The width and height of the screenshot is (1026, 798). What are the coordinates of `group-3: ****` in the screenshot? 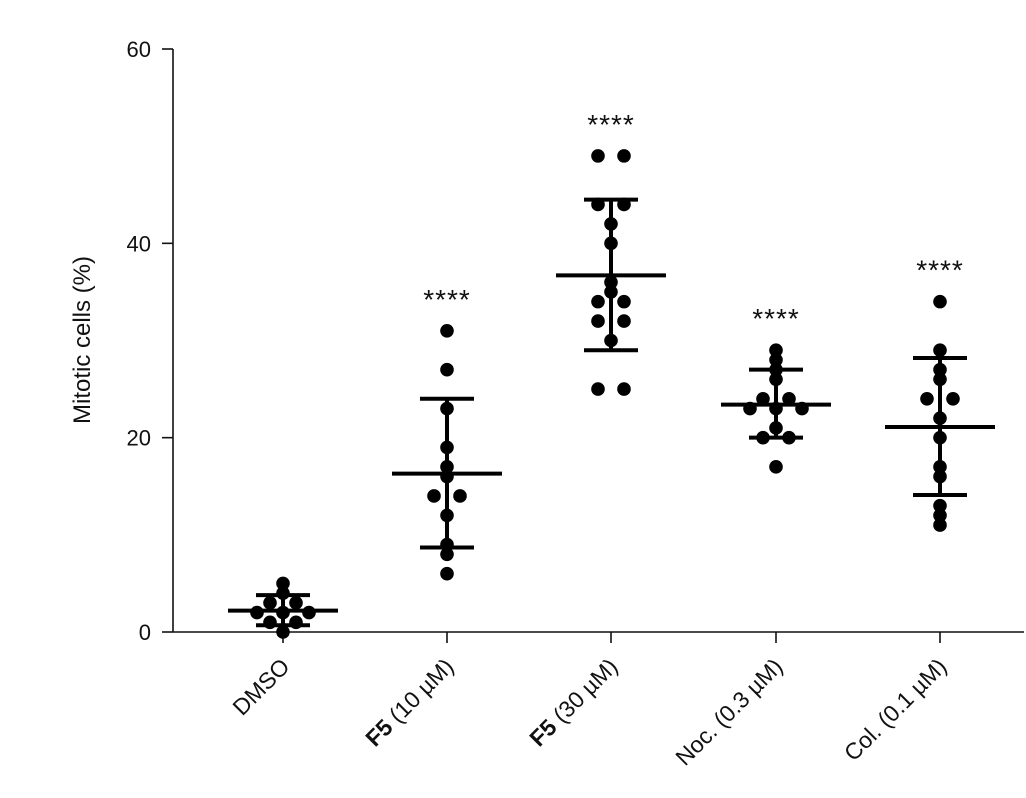 It's located at (776, 388).